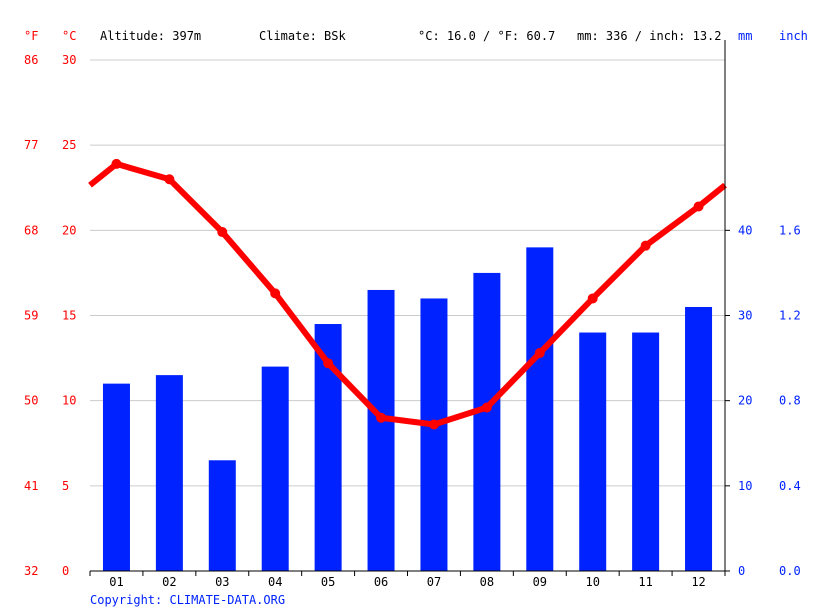  I want to click on x-tick-label: 11, so click(645, 582).